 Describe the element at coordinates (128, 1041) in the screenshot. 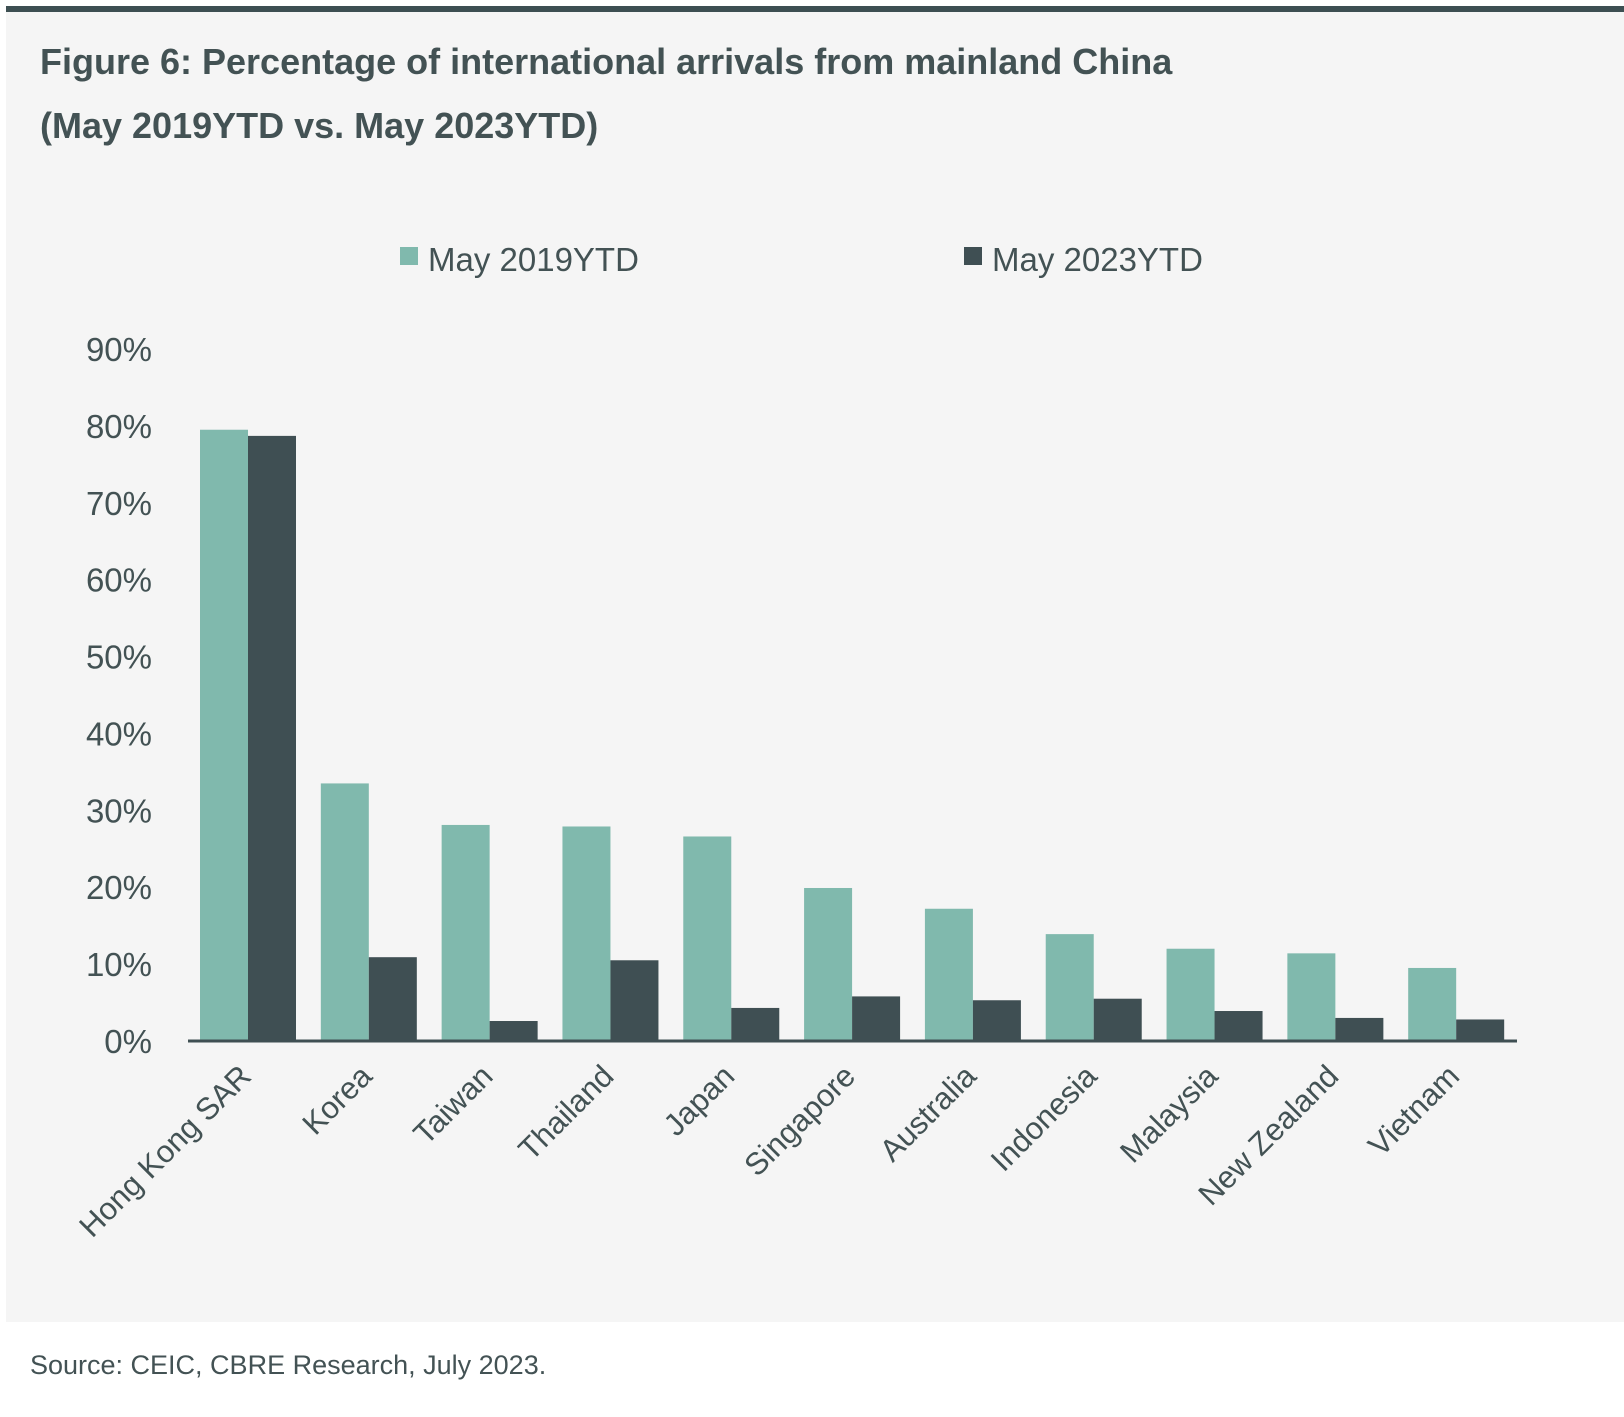

I see `y-tick-label: 0%` at that location.